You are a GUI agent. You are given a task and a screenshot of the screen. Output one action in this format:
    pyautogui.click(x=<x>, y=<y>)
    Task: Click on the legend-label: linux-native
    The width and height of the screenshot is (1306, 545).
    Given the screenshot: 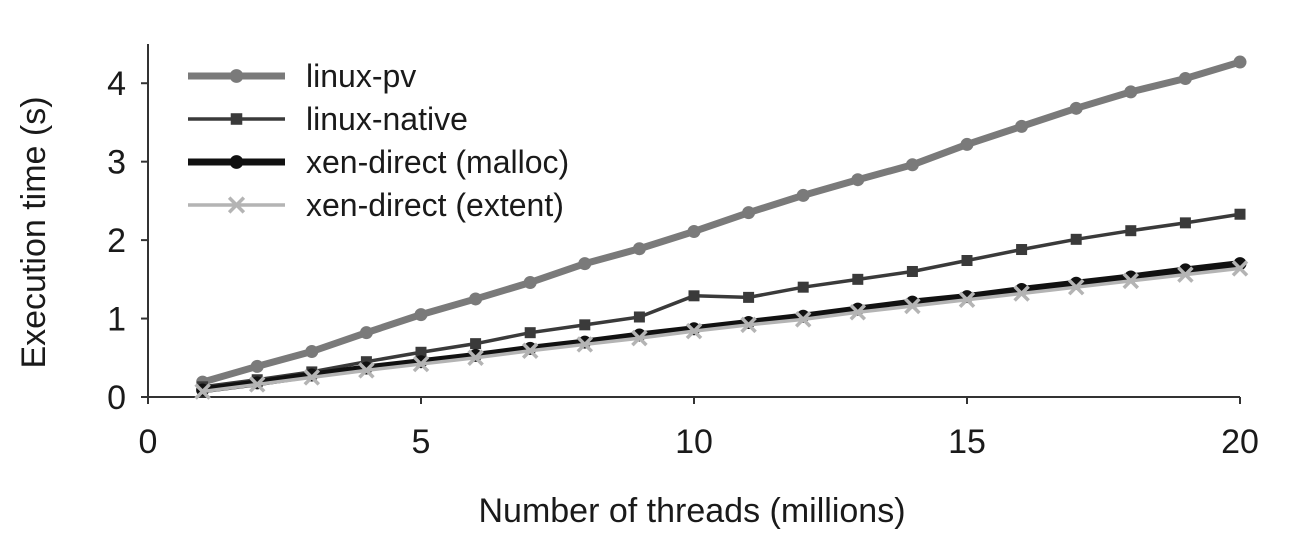 What is the action you would take?
    pyautogui.click(x=387, y=119)
    